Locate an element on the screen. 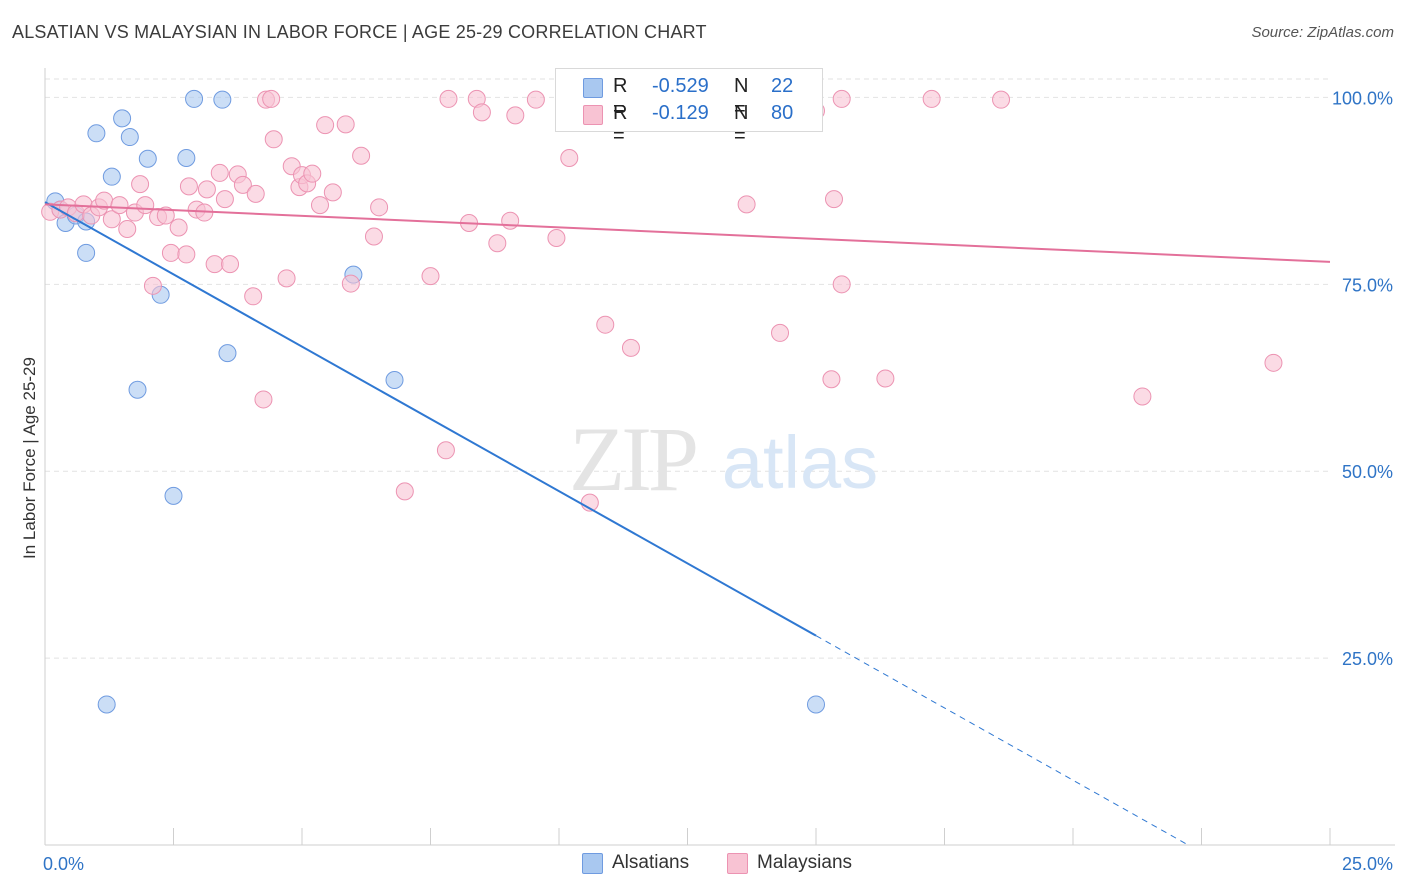 Image resolution: width=1406 pixels, height=892 pixels. watermark-atlas: atlas is located at coordinates (800, 462).